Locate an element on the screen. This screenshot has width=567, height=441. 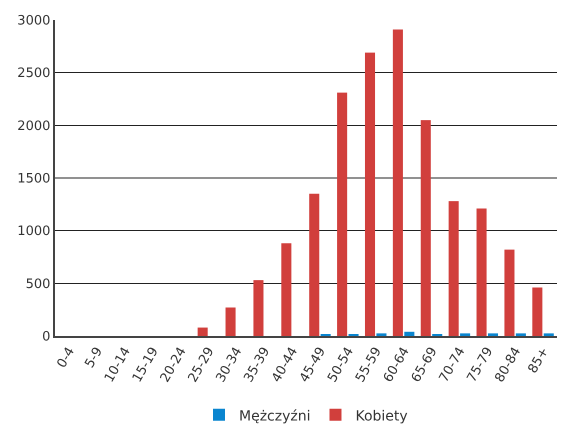
y-tick-label: 2000 is located at coordinates (33, 126).